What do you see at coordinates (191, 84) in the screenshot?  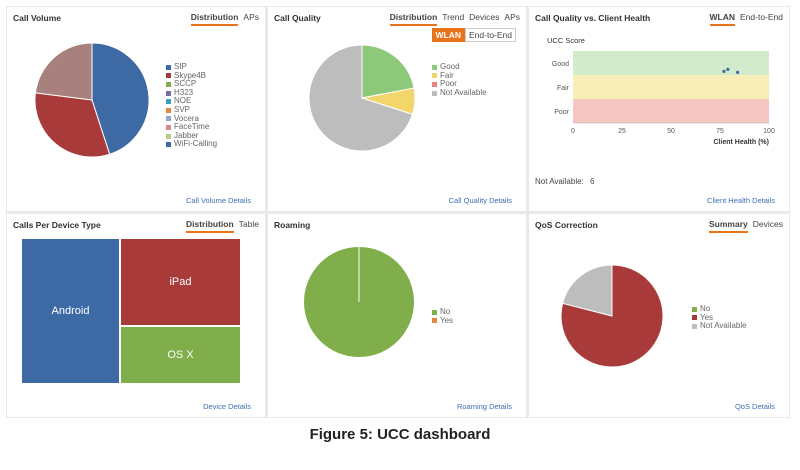 I see `legend-item-sccp: SCCP` at bounding box center [191, 84].